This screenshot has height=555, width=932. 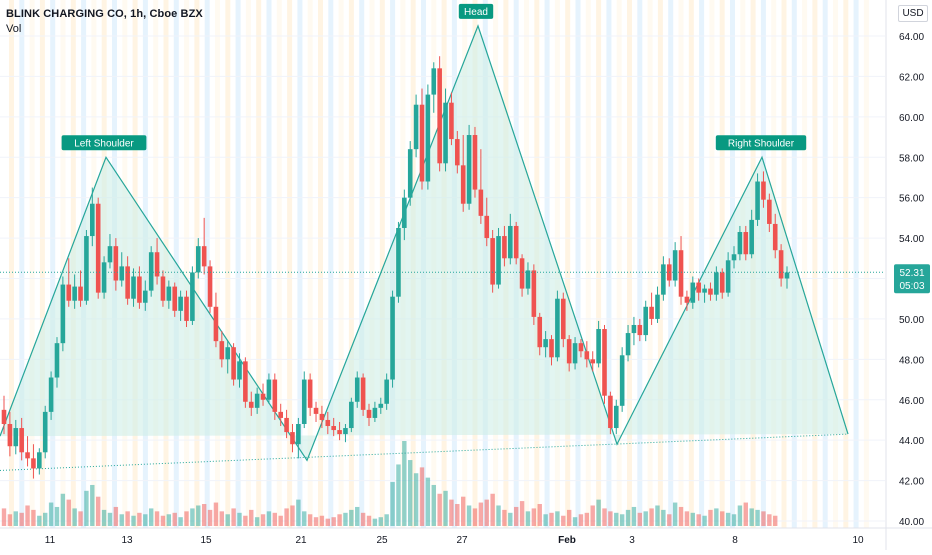 What do you see at coordinates (104, 143) in the screenshot?
I see `annotation-label: Left Shoulder` at bounding box center [104, 143].